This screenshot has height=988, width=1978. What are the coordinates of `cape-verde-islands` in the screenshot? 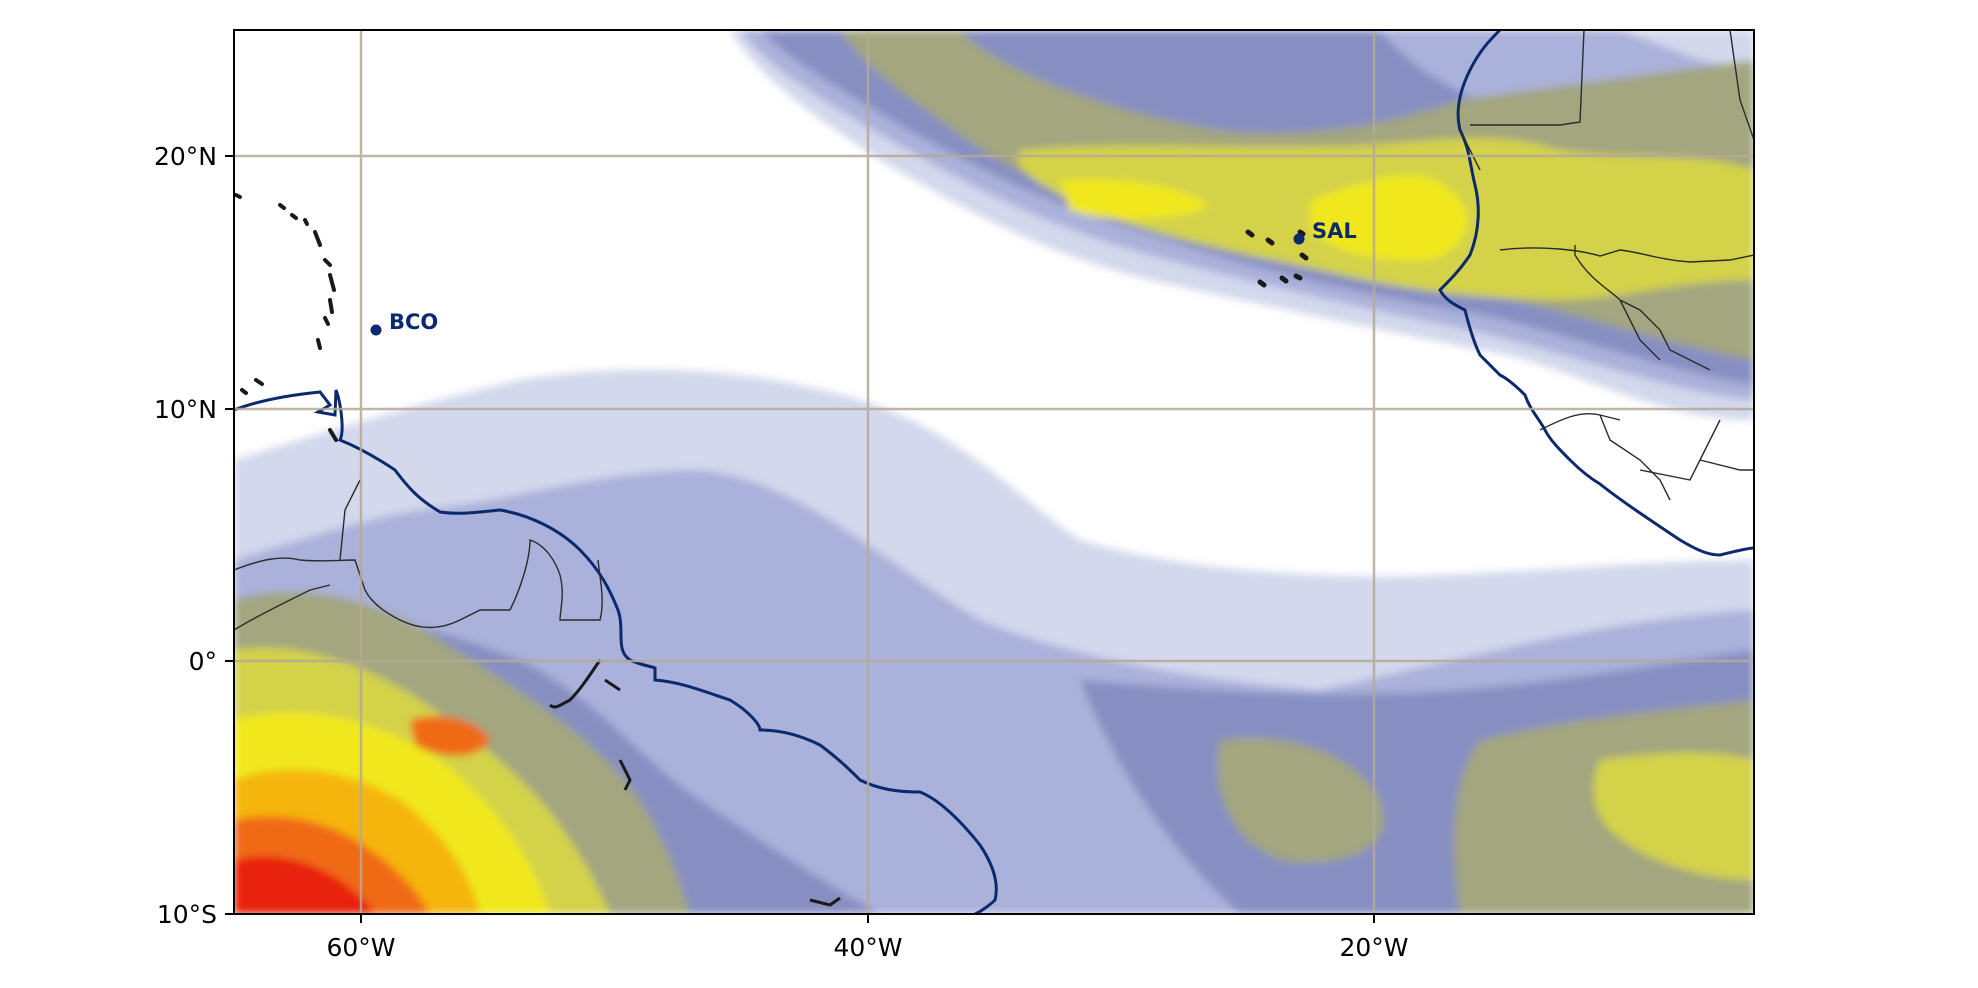 It's located at (1277, 258).